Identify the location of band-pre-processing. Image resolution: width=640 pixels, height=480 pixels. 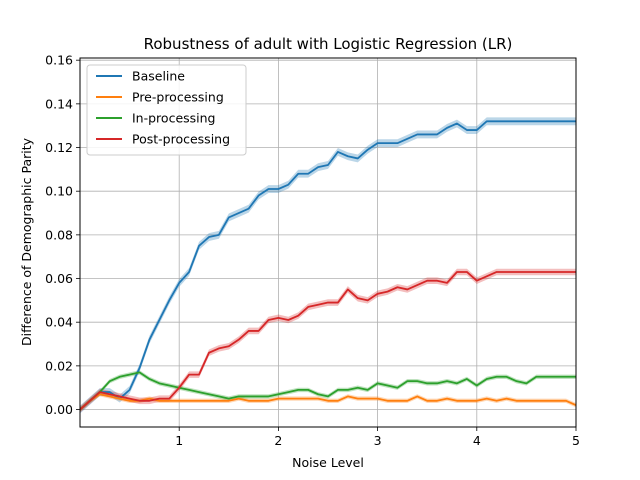
(328, 402).